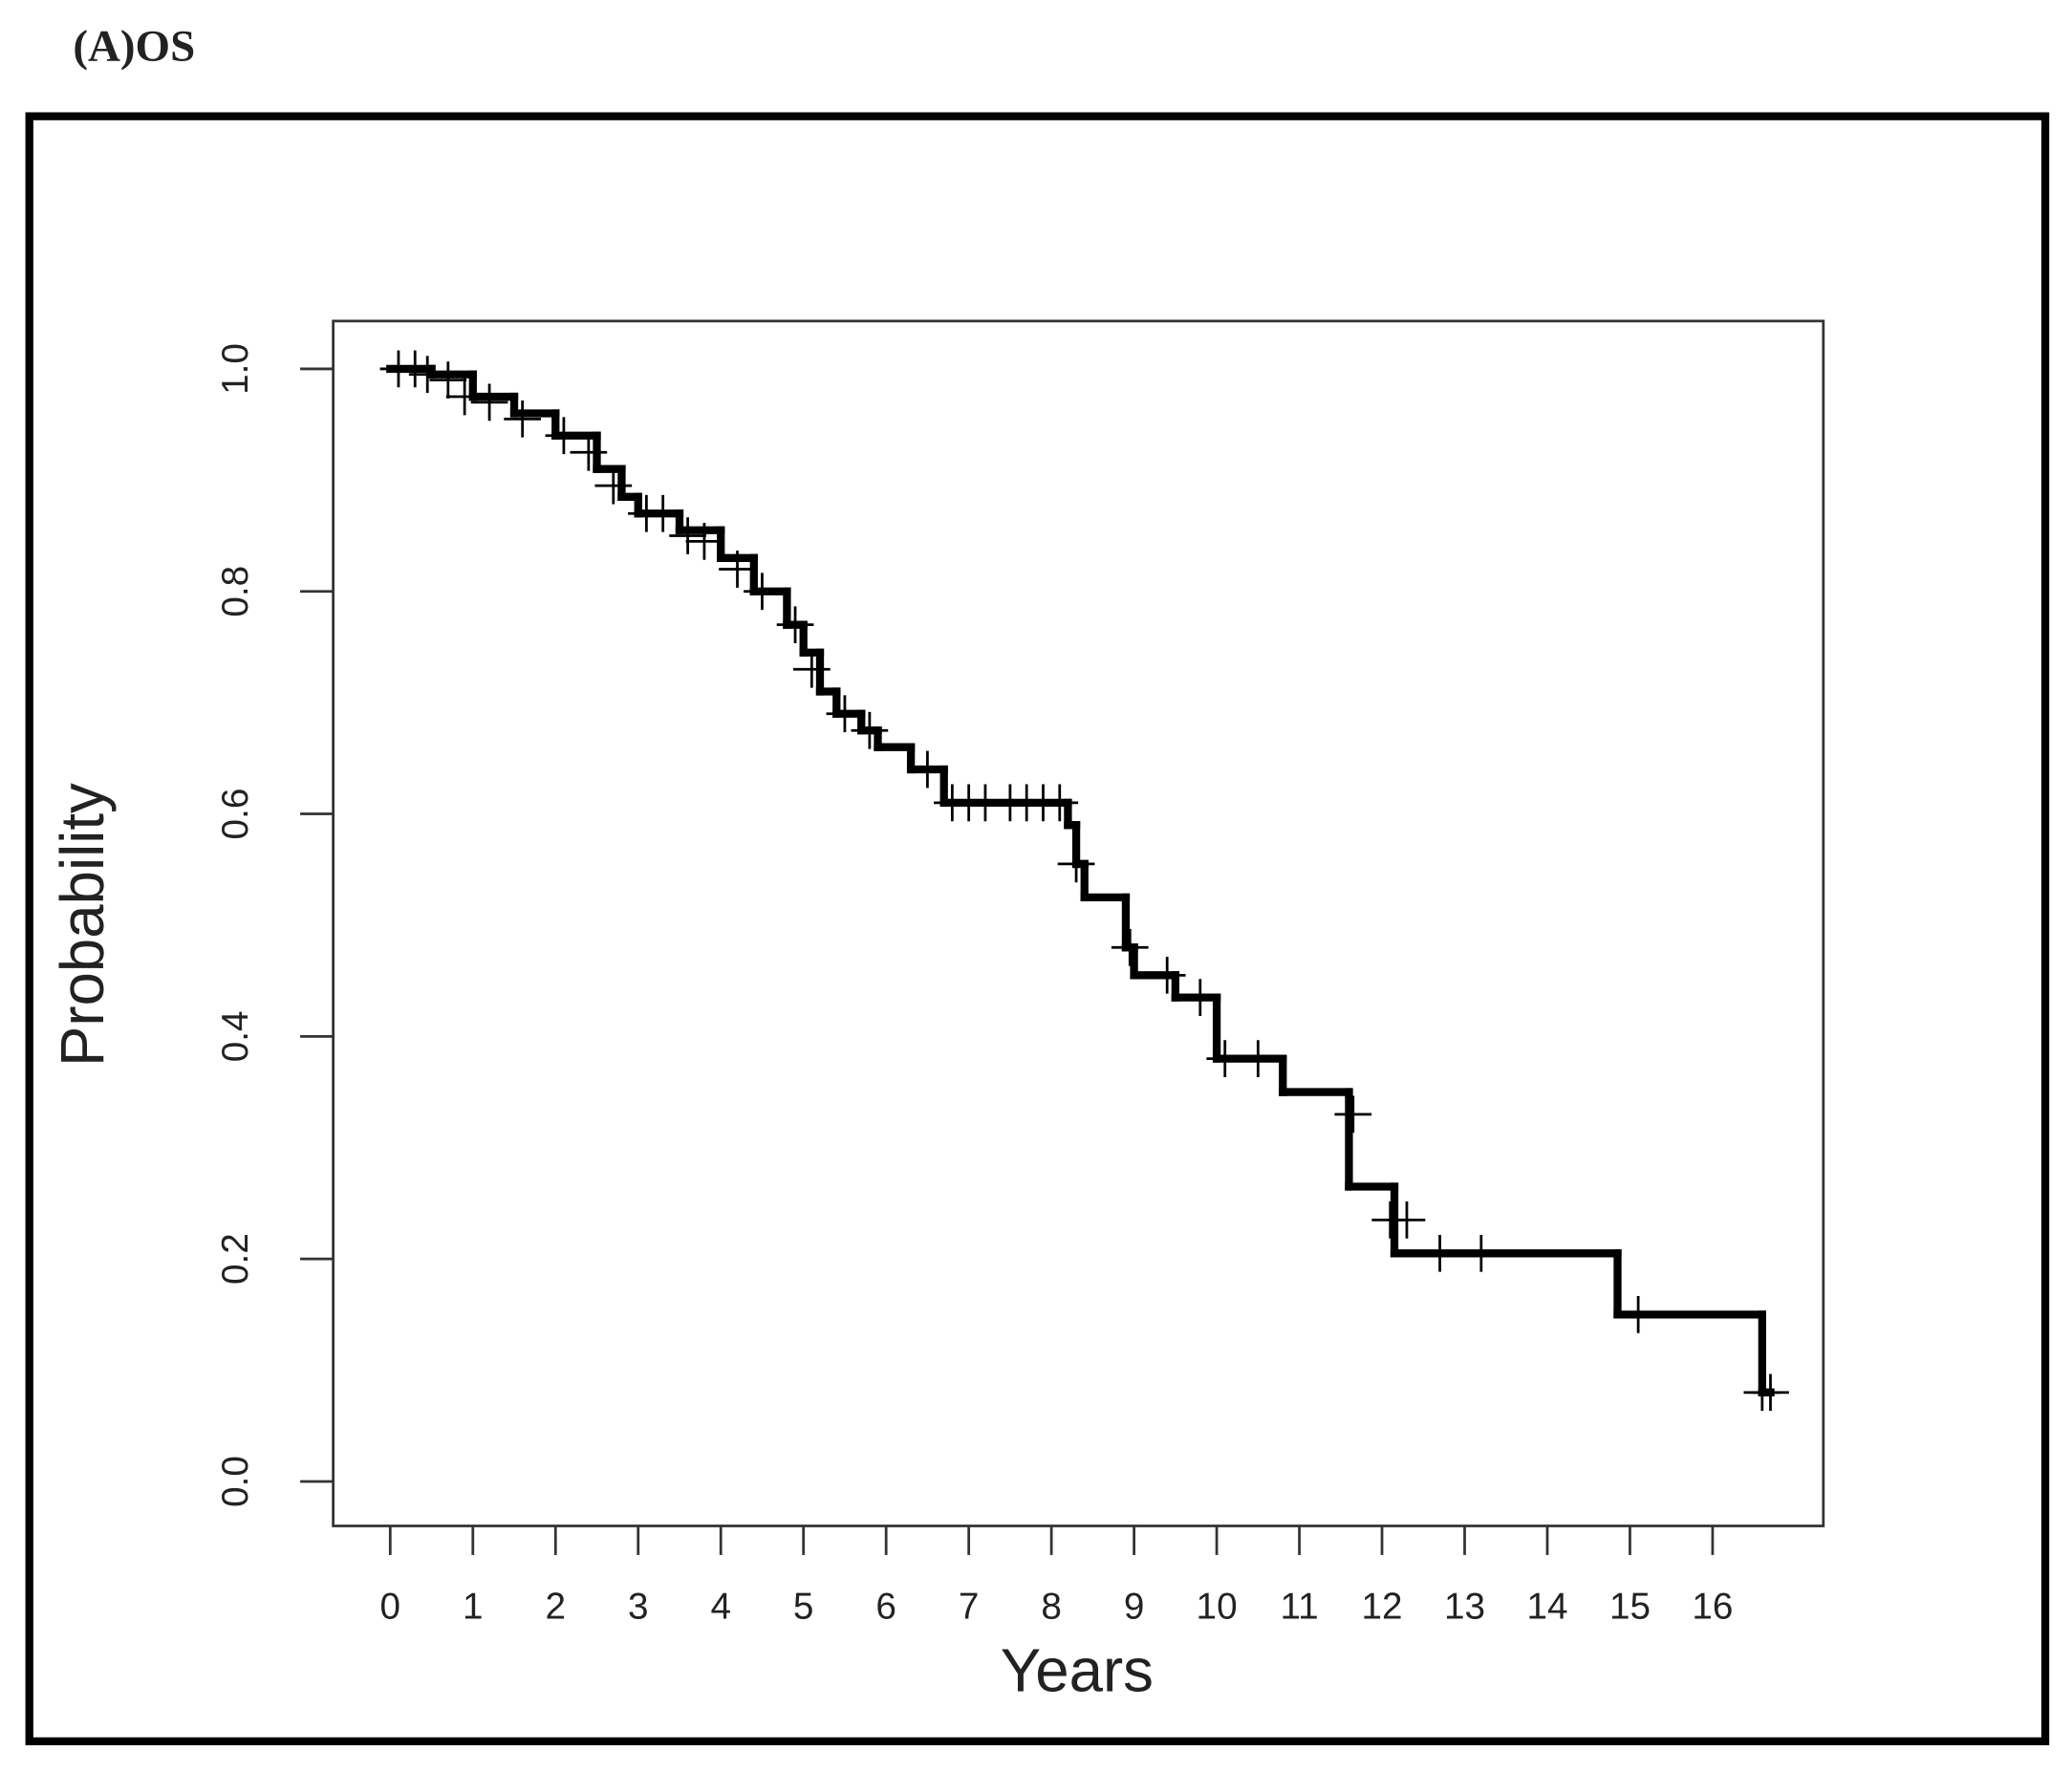 This screenshot has height=1773, width=2072. I want to click on x-tick-label: 15, so click(1630, 1606).